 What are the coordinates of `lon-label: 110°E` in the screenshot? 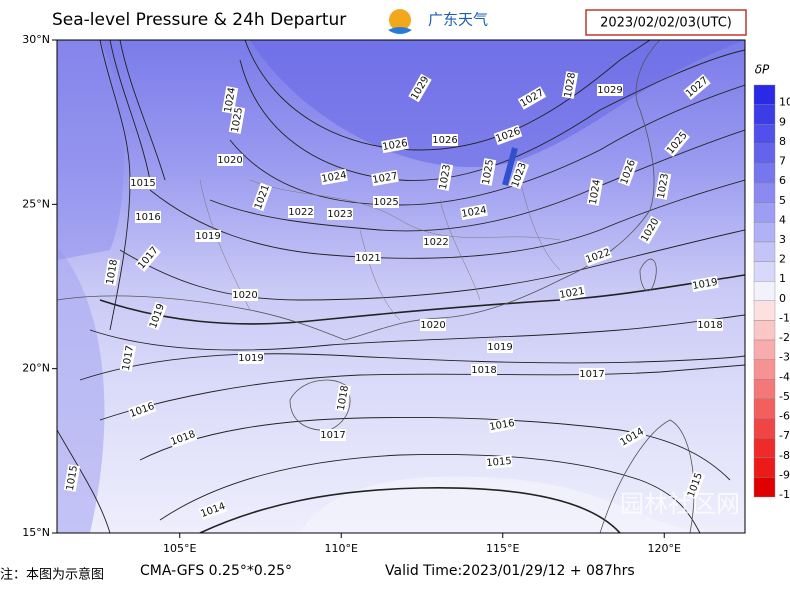 It's located at (341, 548).